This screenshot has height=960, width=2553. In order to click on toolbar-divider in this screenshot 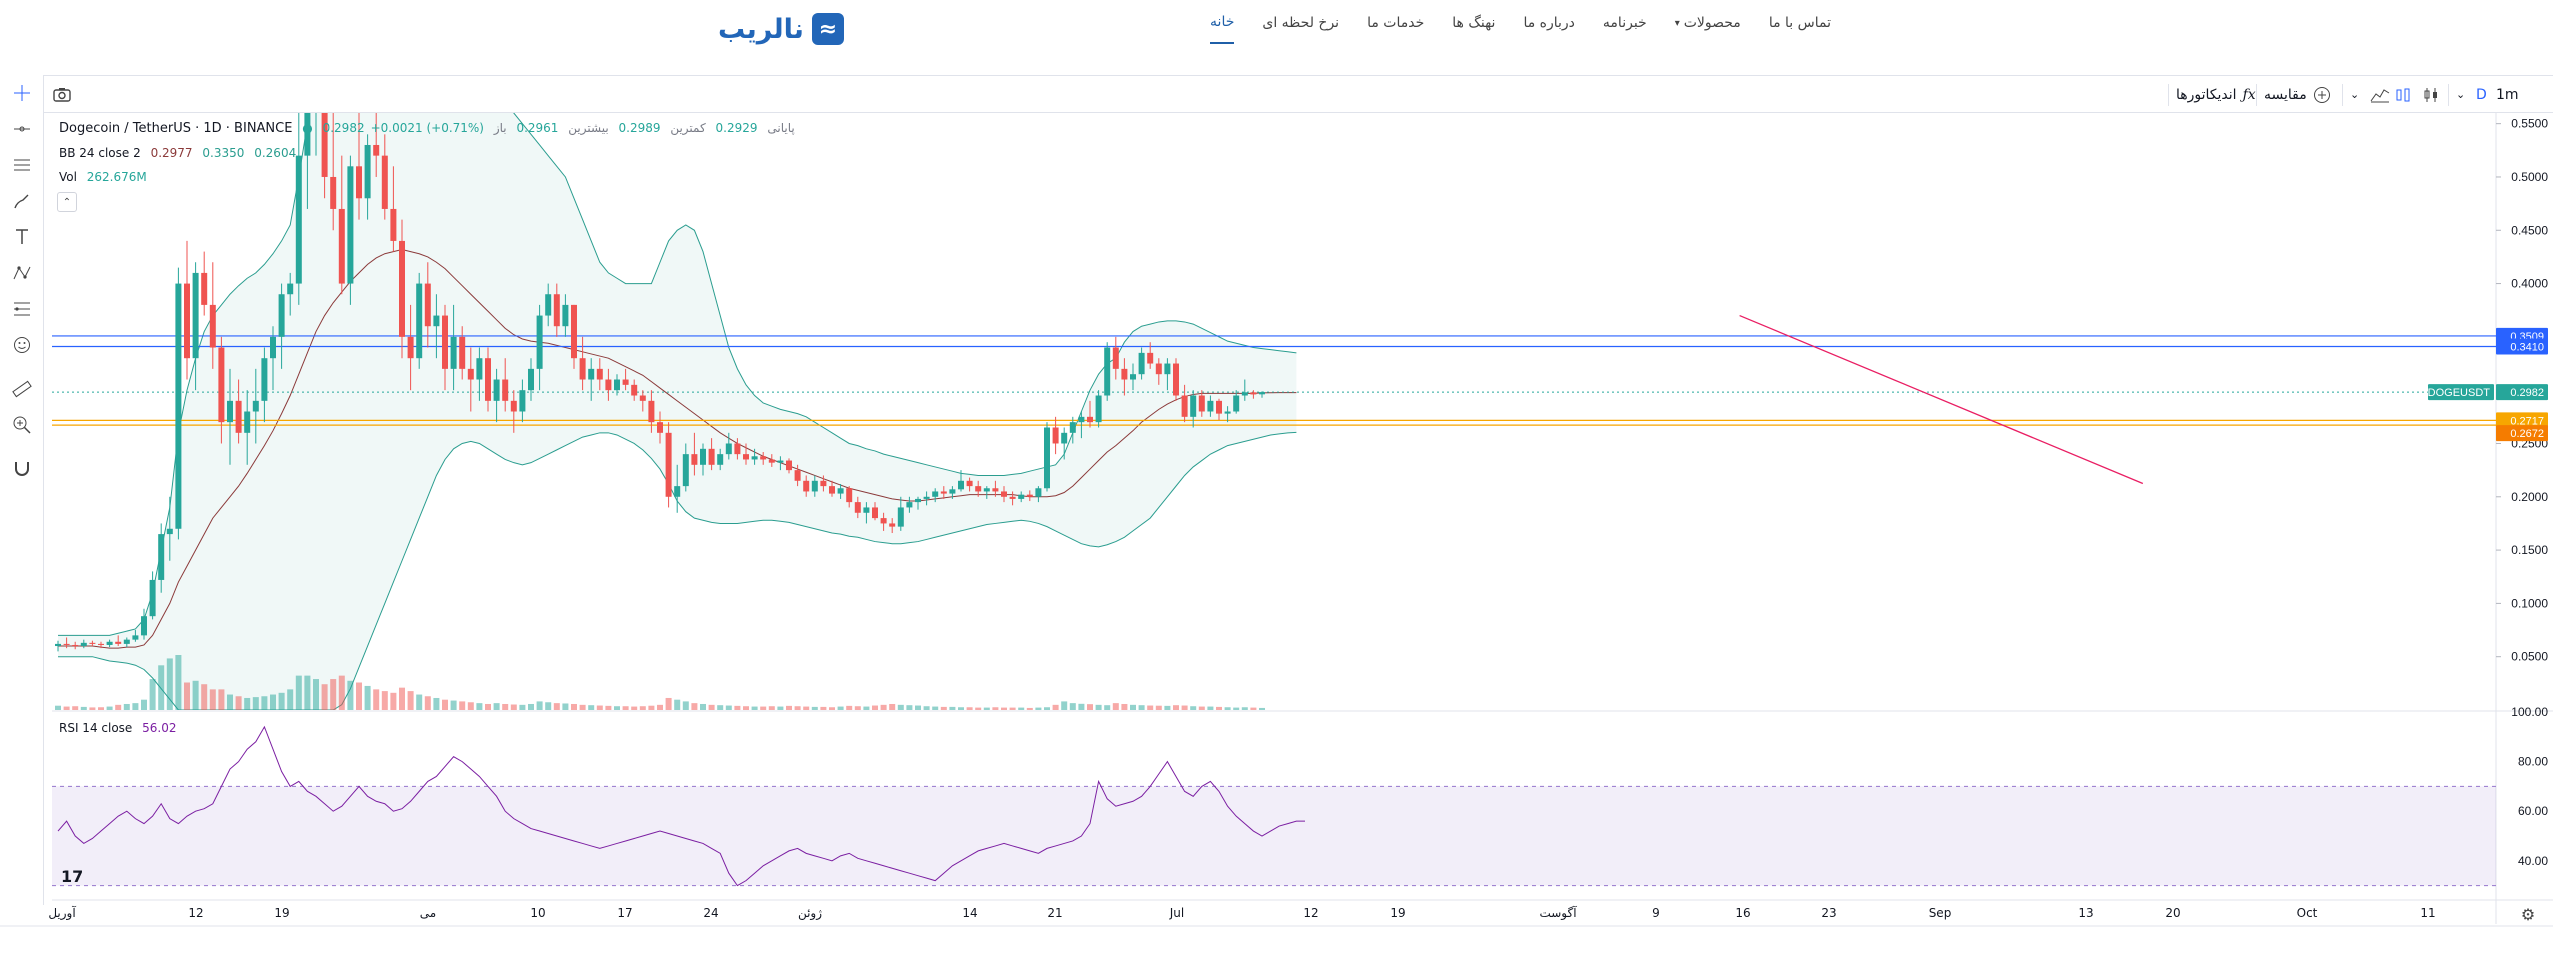, I will do `click(2256, 95)`.